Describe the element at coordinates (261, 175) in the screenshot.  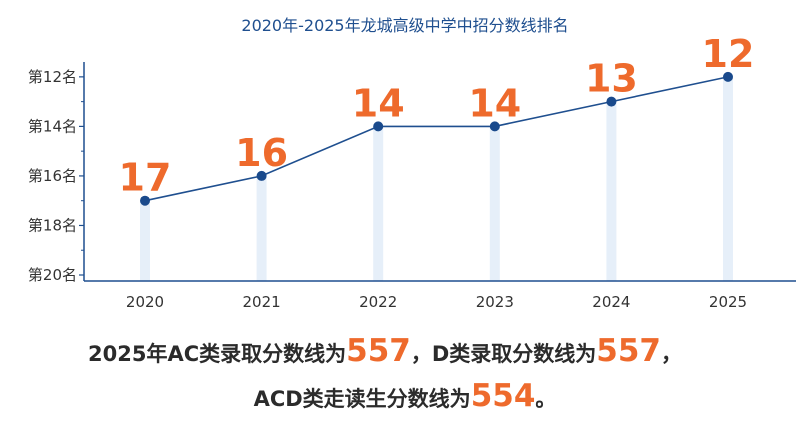
I see `data-point-2021` at that location.